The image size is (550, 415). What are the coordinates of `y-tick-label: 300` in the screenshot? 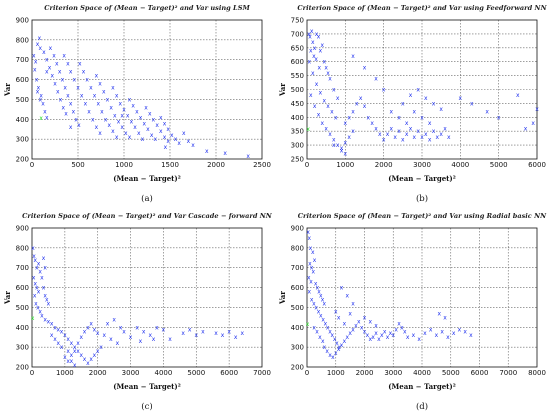 It's located at (297, 348).